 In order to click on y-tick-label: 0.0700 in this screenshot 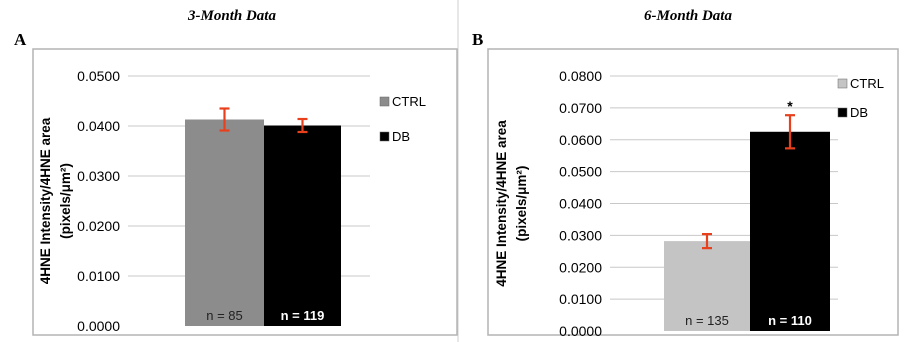, I will do `click(580, 108)`.